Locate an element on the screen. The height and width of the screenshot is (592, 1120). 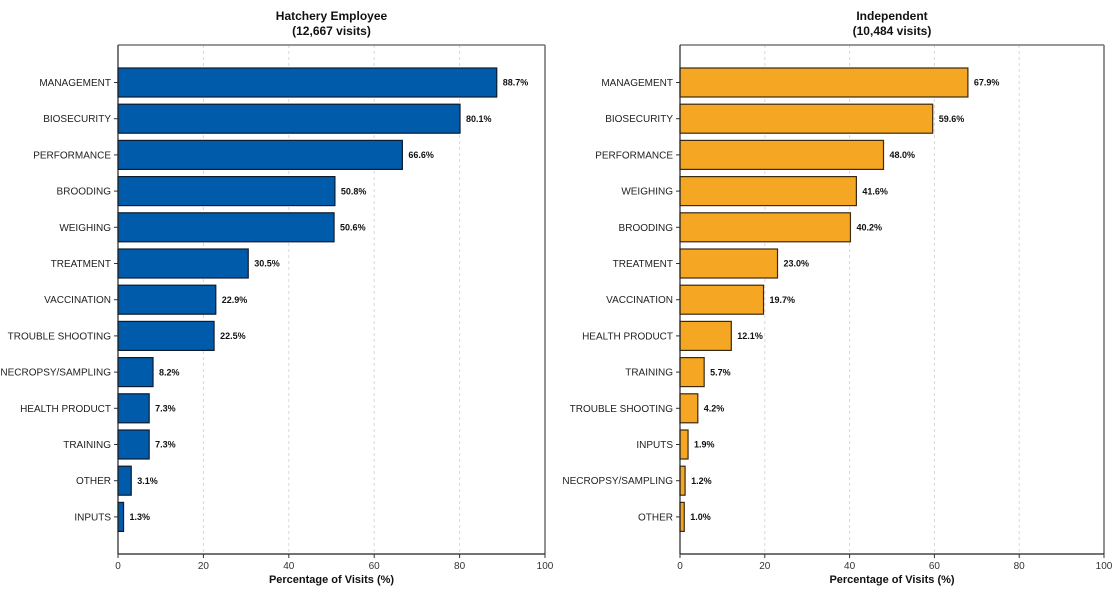
chart-title: Independent is located at coordinates (891, 16).